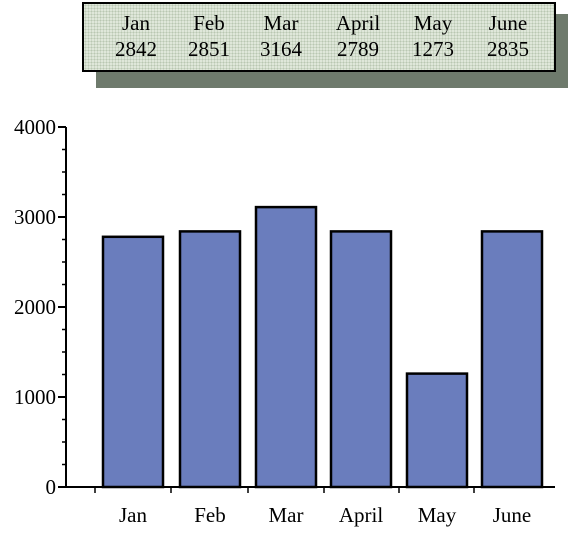 Image resolution: width=568 pixels, height=556 pixels. Describe the element at coordinates (35, 217) in the screenshot. I see `y-tick-label: 3000` at that location.